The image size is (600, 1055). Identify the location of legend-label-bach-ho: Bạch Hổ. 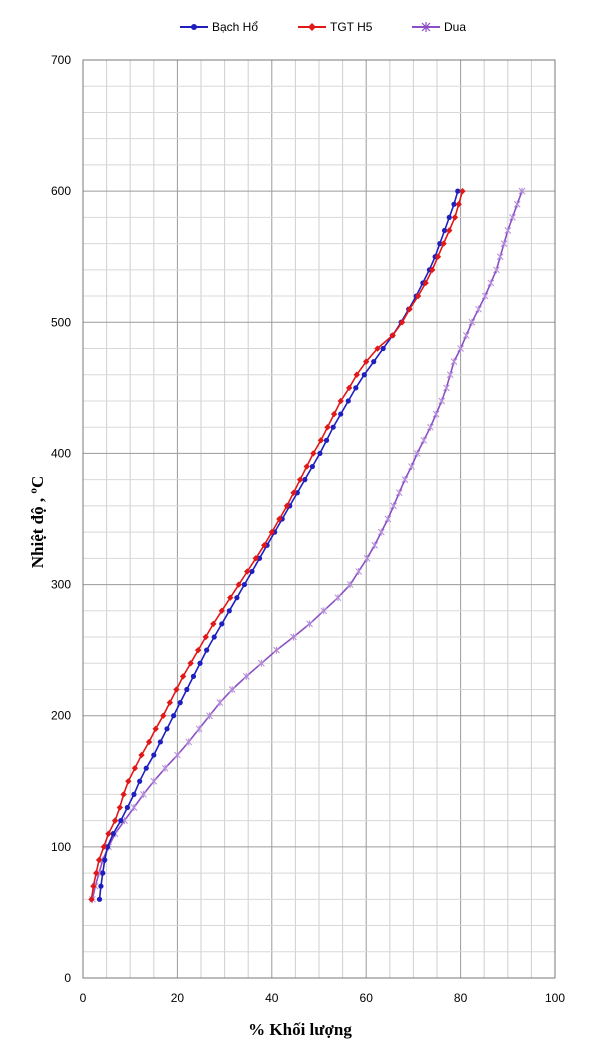
(235, 27).